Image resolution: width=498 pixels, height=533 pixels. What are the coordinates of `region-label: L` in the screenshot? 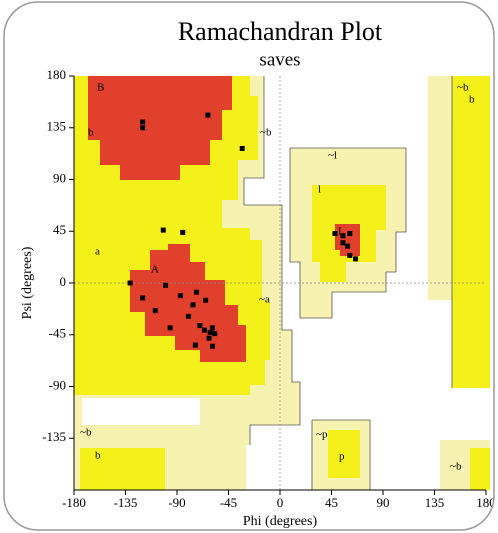 It's located at (341, 232).